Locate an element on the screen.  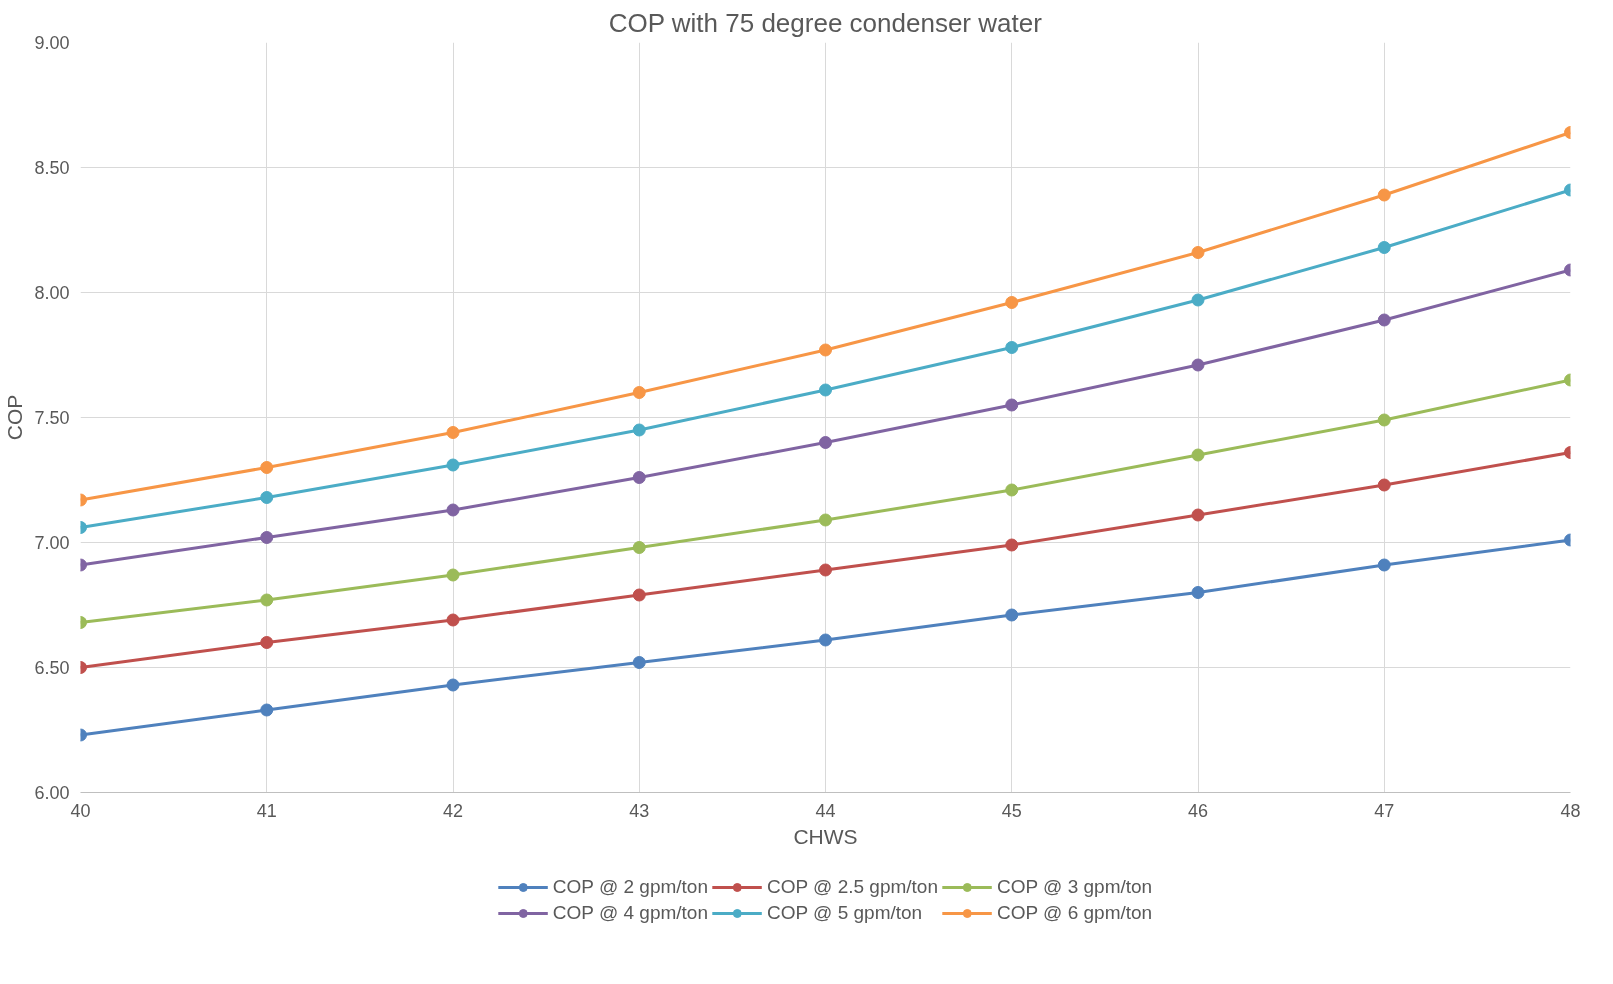
x-tick-label: 42 is located at coordinates (453, 810).